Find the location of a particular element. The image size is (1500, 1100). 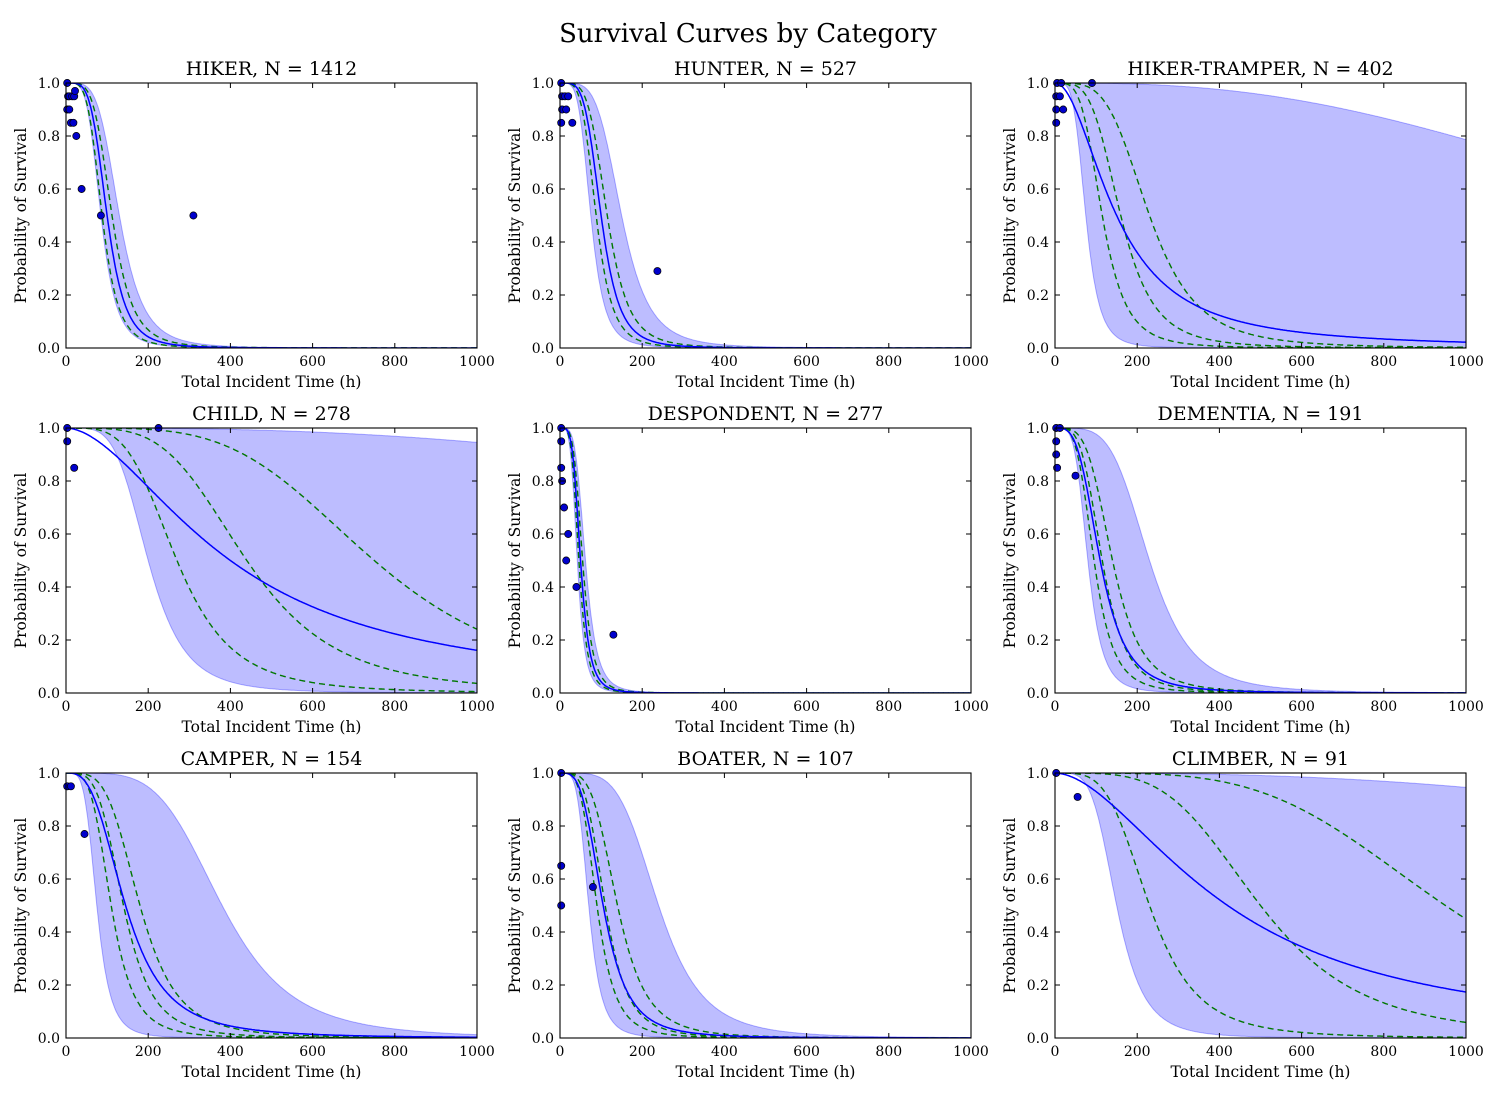

plot-content is located at coordinates (765, 215).